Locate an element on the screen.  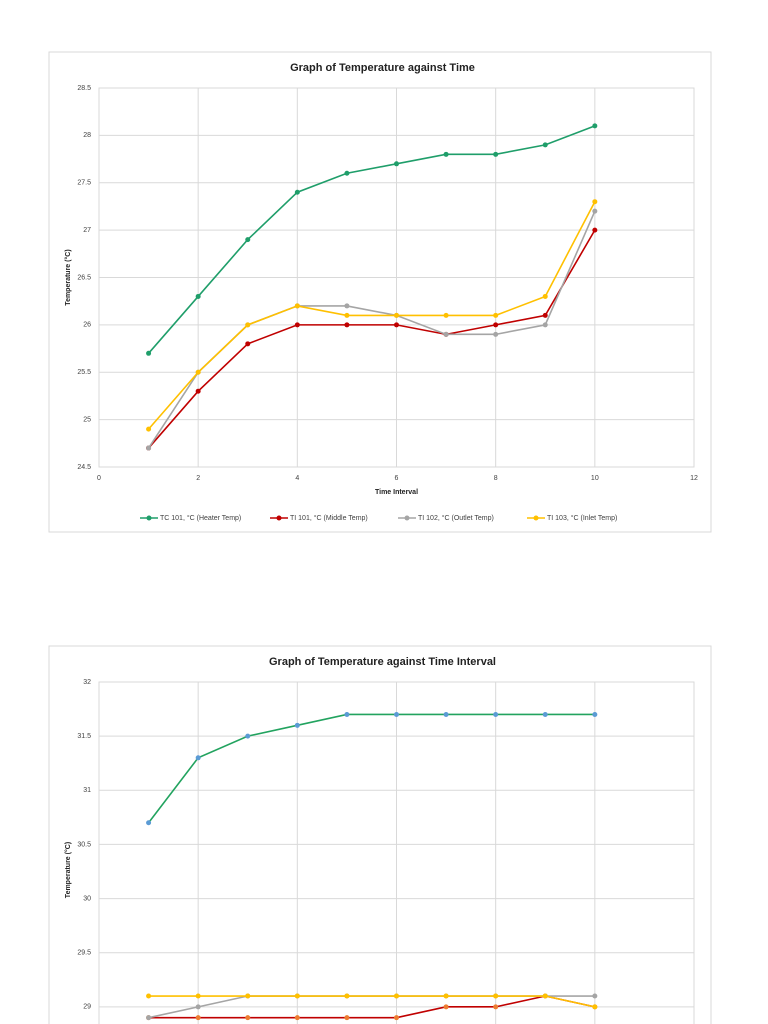
x-tick-label: 8 is located at coordinates (496, 478).